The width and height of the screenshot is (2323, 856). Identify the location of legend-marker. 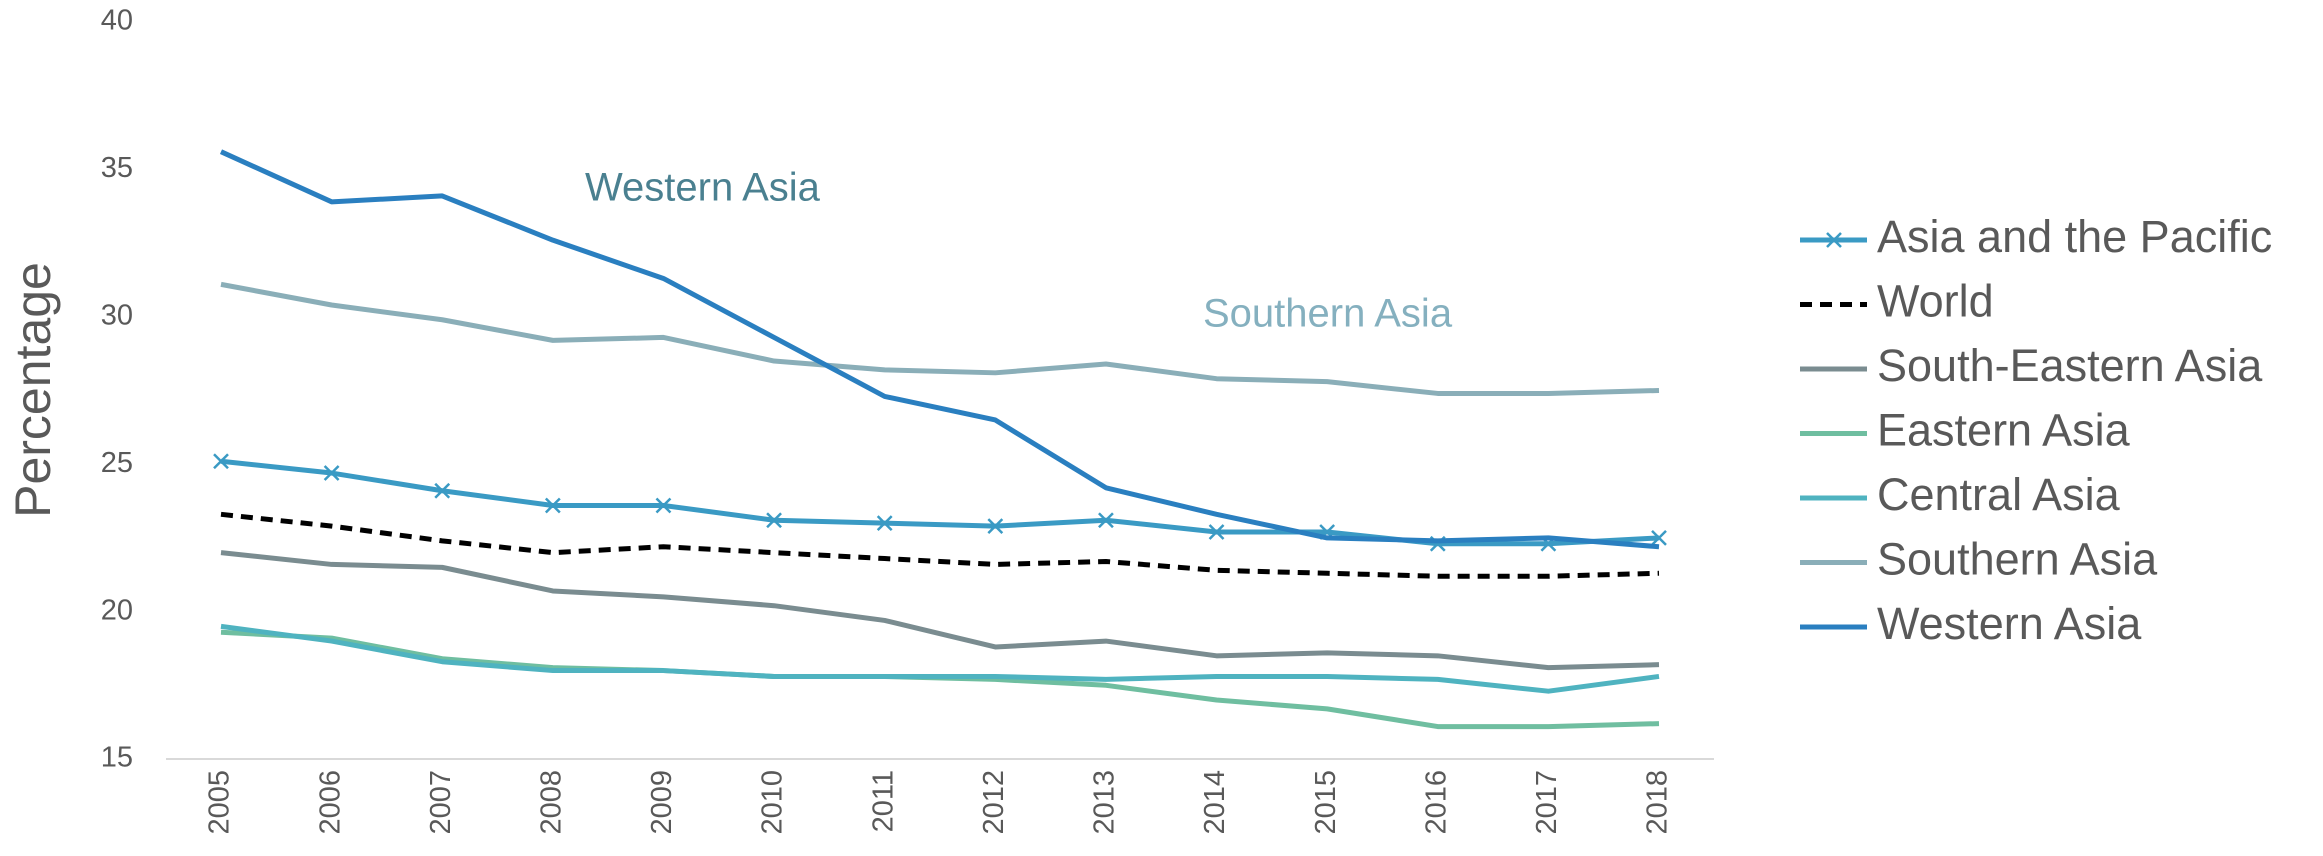
(1834, 240).